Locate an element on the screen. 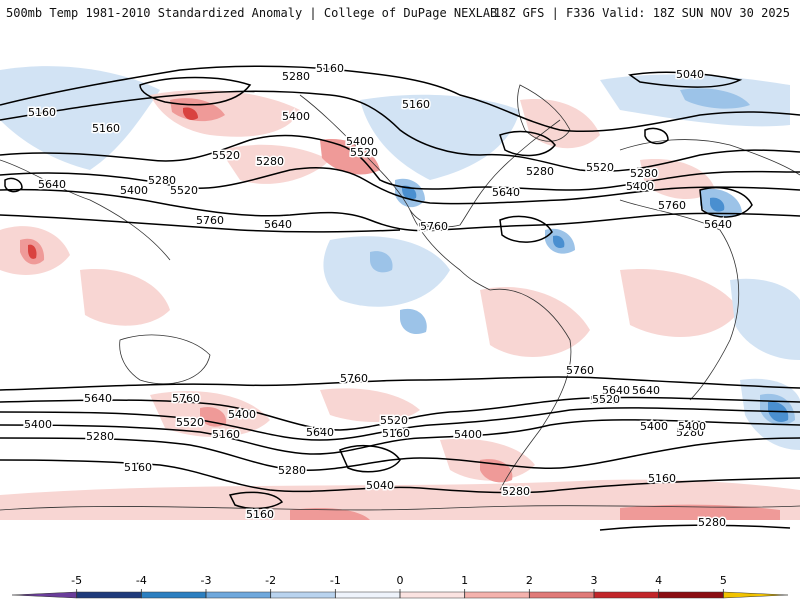 This screenshot has width=800, height=600. cool-anomaly-indian-ocean is located at coordinates (765, 319).